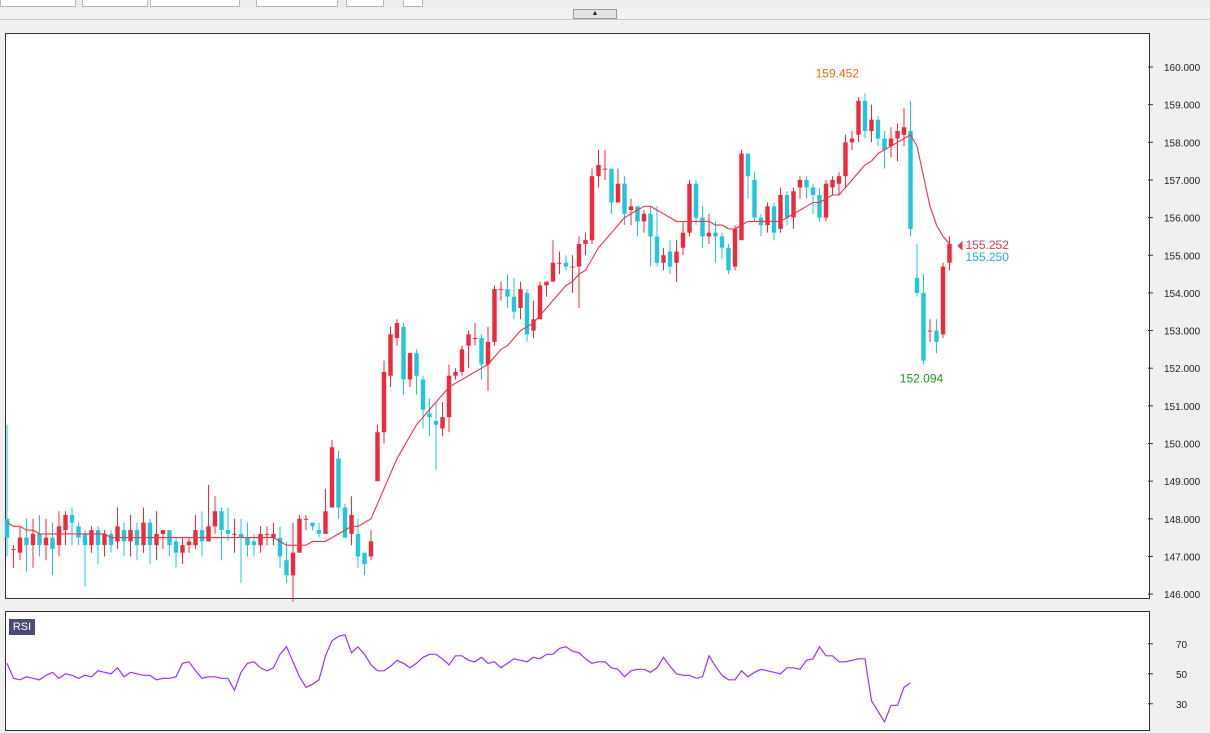 The height and width of the screenshot is (733, 1210). What do you see at coordinates (1182, 705) in the screenshot?
I see `rsi-tick-label: 30` at bounding box center [1182, 705].